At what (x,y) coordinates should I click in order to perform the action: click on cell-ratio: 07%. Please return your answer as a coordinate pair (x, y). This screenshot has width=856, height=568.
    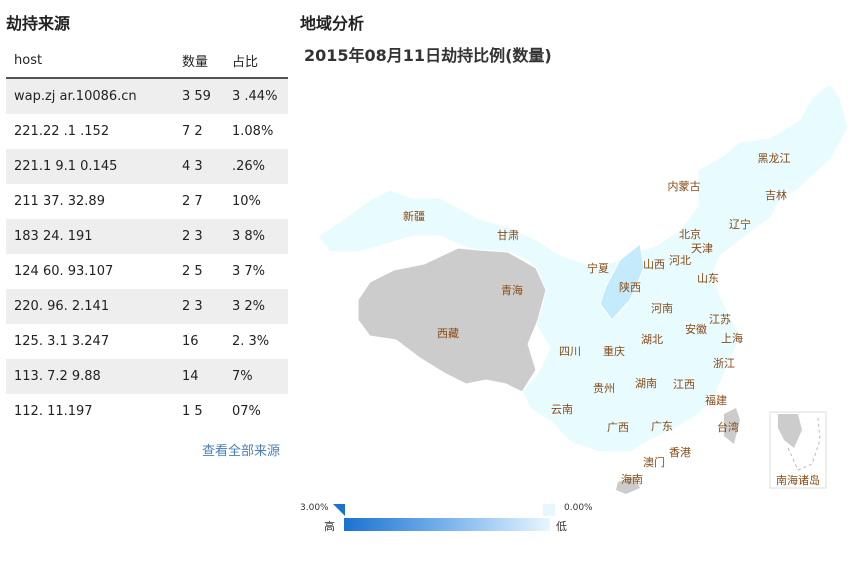
    Looking at the image, I should click on (246, 411).